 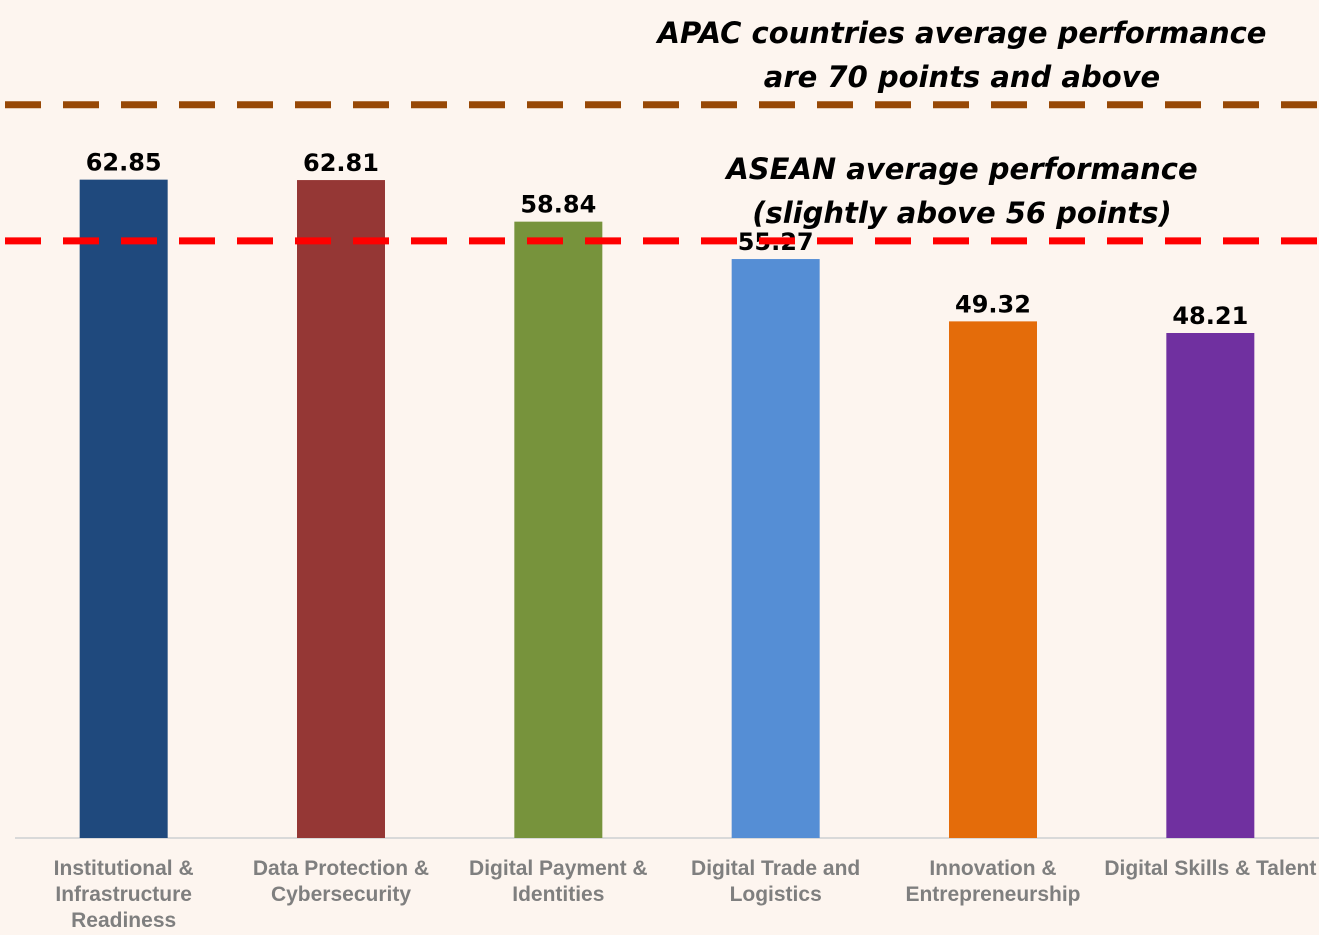 What do you see at coordinates (1210, 316) in the screenshot?
I see `value-label: 48.21` at bounding box center [1210, 316].